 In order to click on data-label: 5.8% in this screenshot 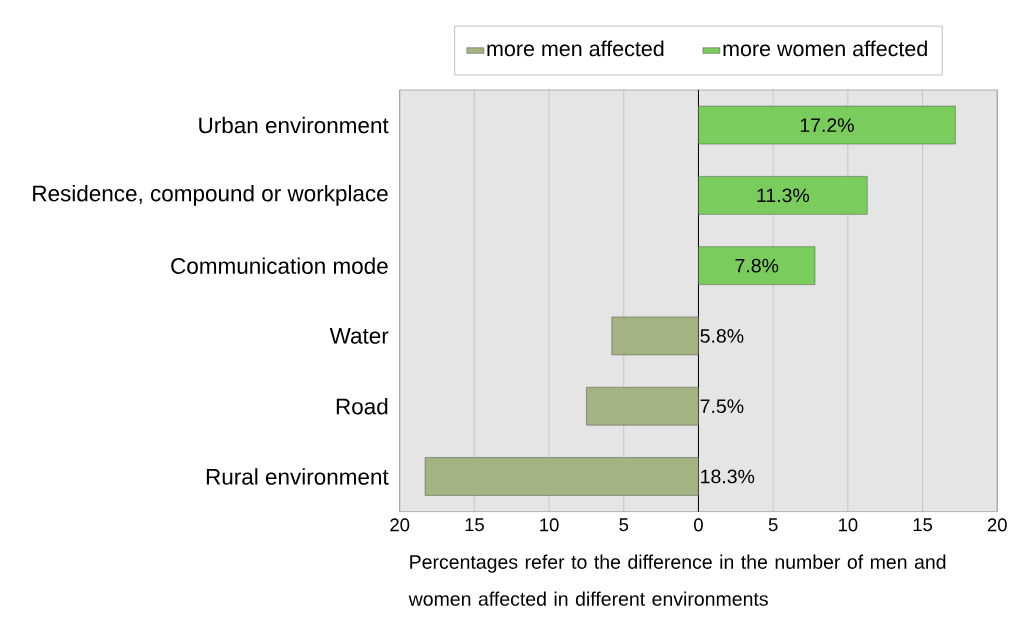, I will do `click(722, 336)`.